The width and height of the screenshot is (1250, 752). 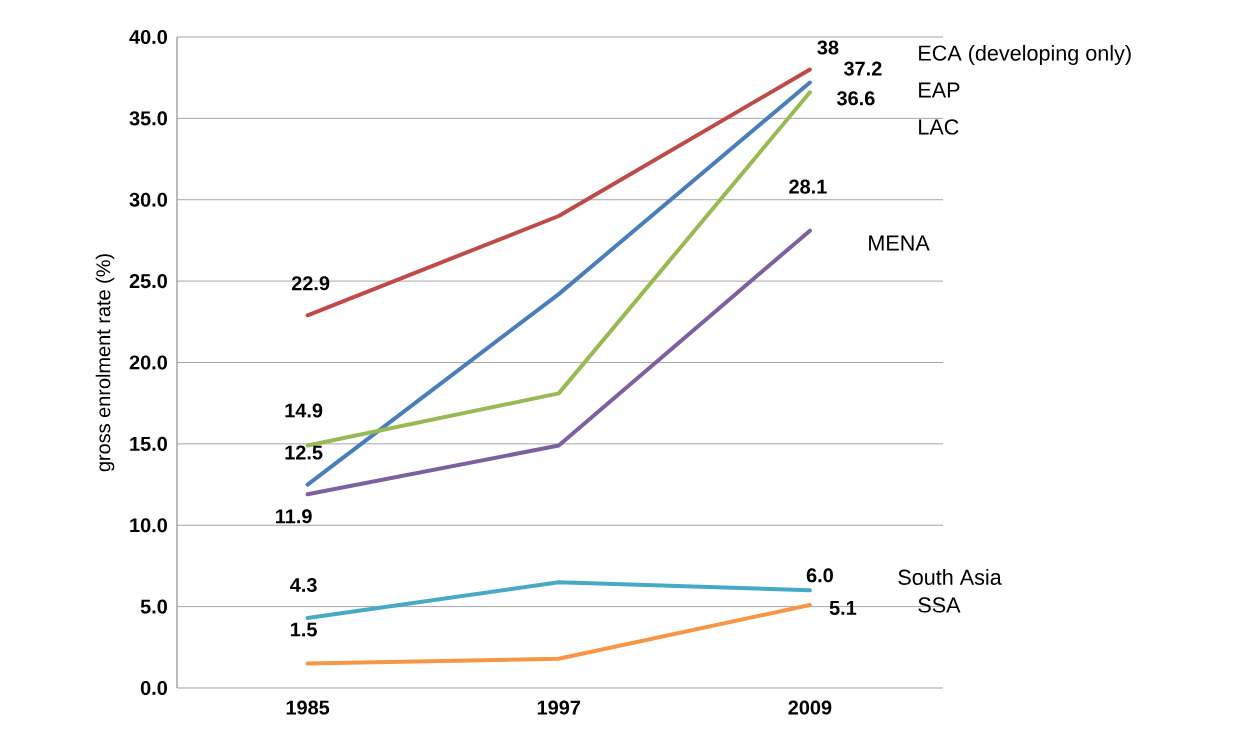 What do you see at coordinates (819, 575) in the screenshot?
I see `data-label: 6.0` at bounding box center [819, 575].